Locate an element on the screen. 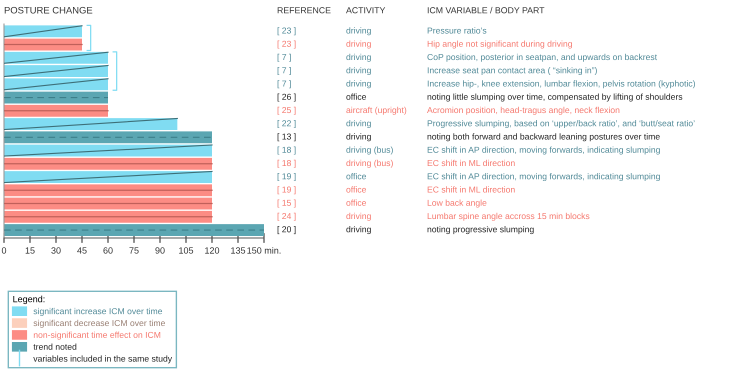 Image resolution: width=740 pixels, height=373 pixels. text: noting both forward and backward leaning postures over time is located at coordinates (544, 137).